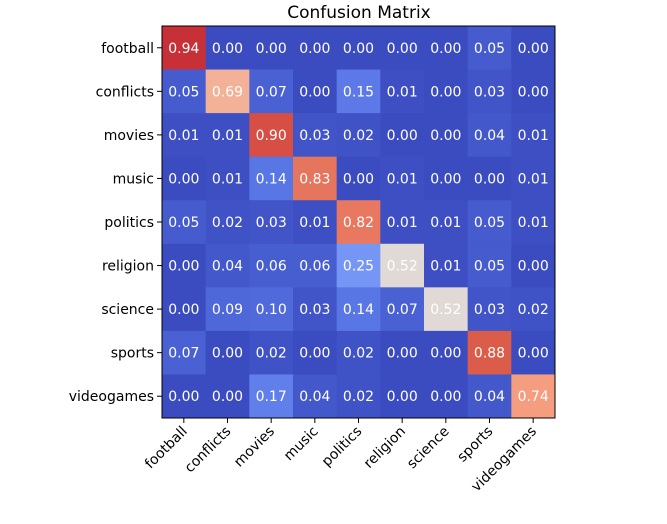  What do you see at coordinates (133, 179) in the screenshot?
I see `y-tick-label: music` at bounding box center [133, 179].